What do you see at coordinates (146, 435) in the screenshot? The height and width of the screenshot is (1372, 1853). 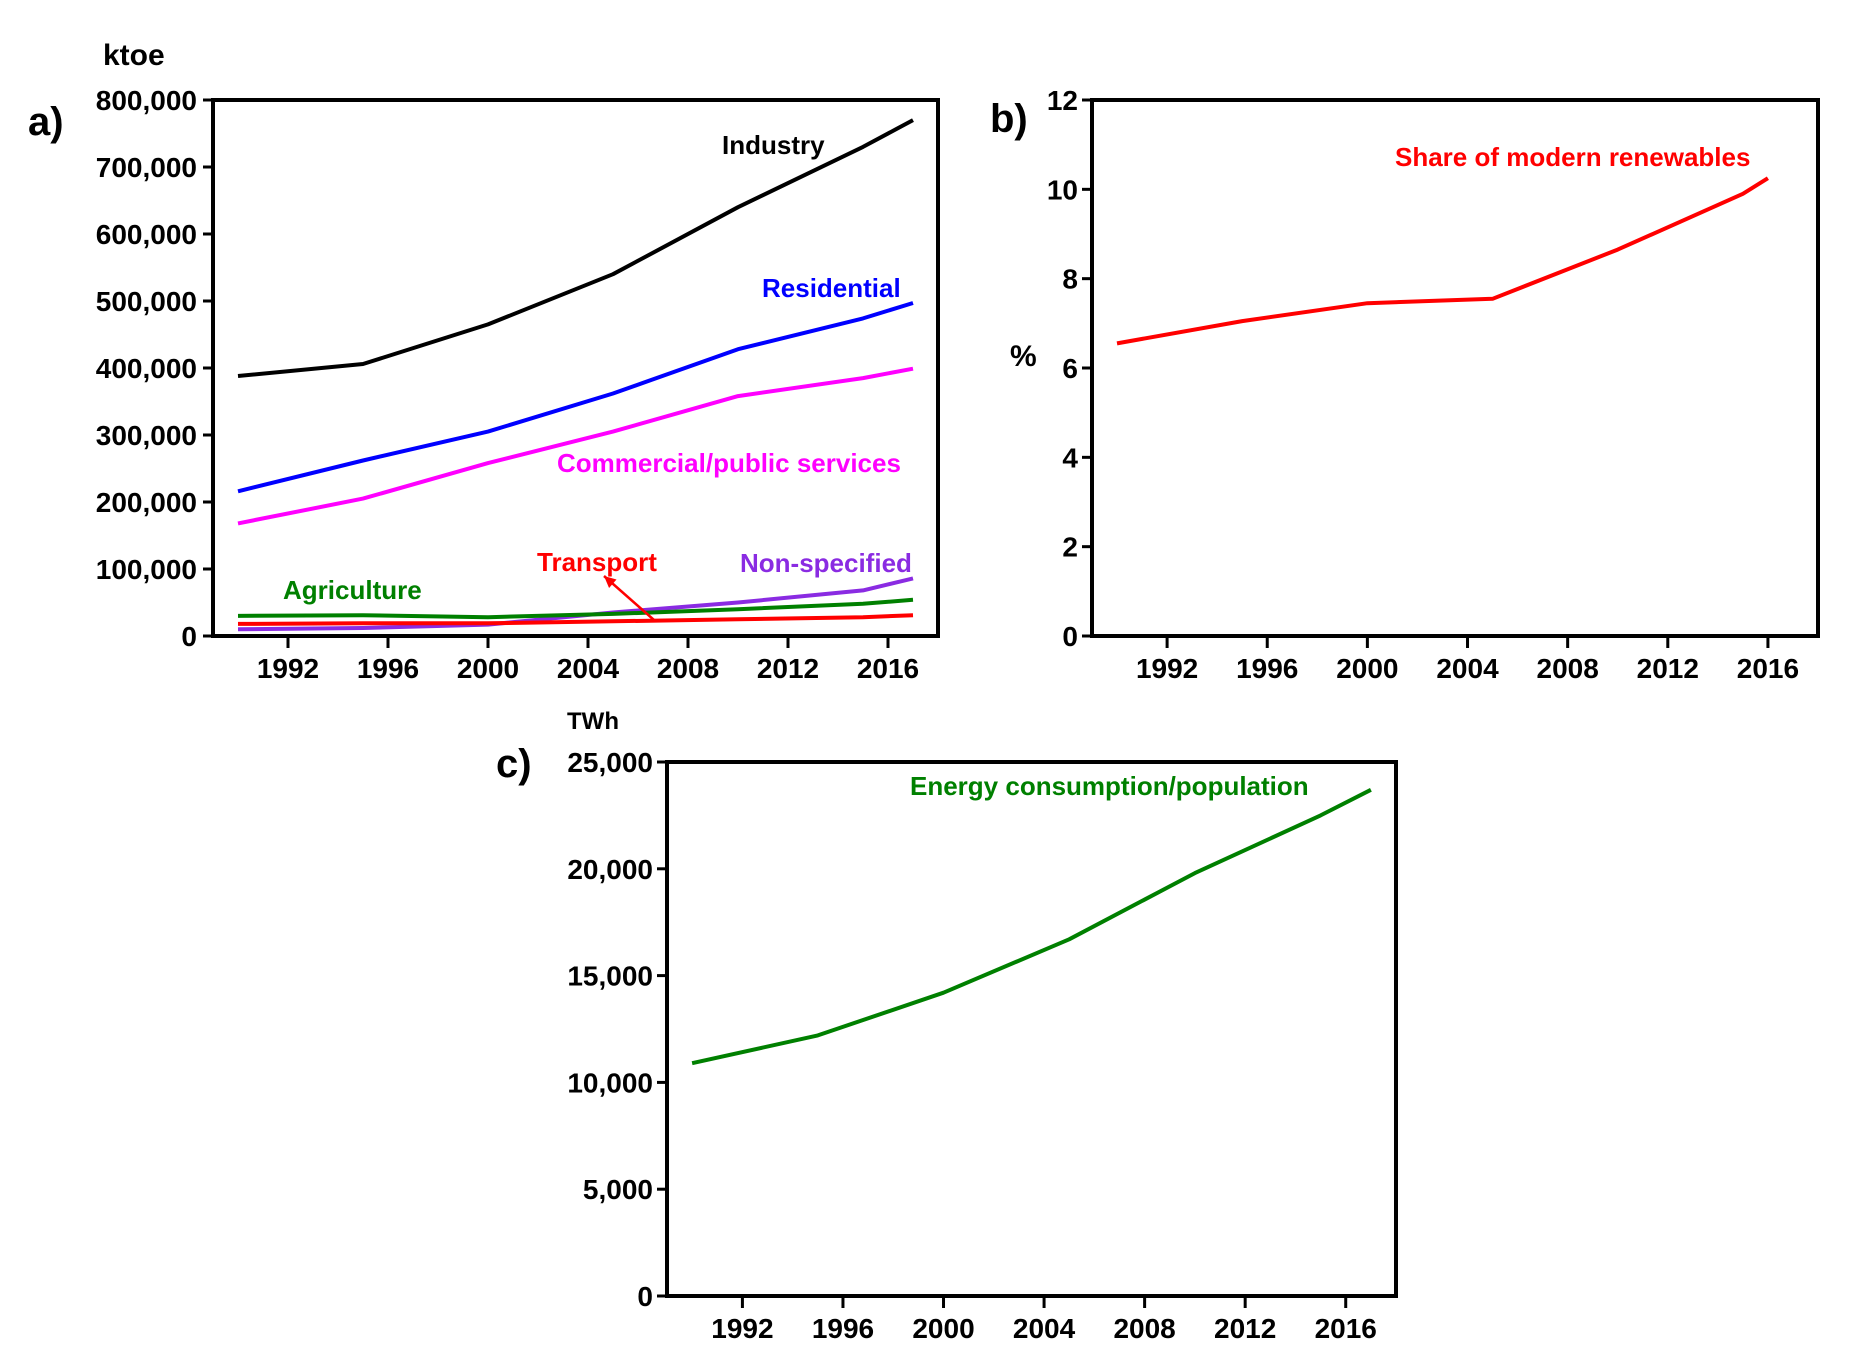 I see `y-tick-label: 300,000` at bounding box center [146, 435].